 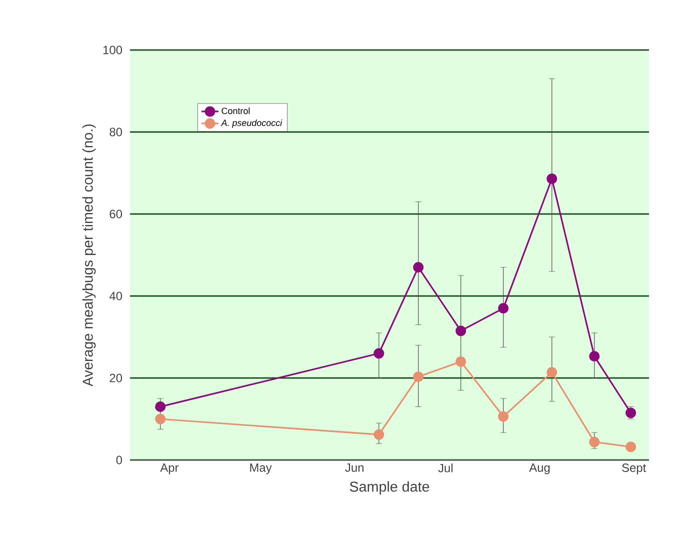 What do you see at coordinates (261, 469) in the screenshot?
I see `x-tick-label: May` at bounding box center [261, 469].